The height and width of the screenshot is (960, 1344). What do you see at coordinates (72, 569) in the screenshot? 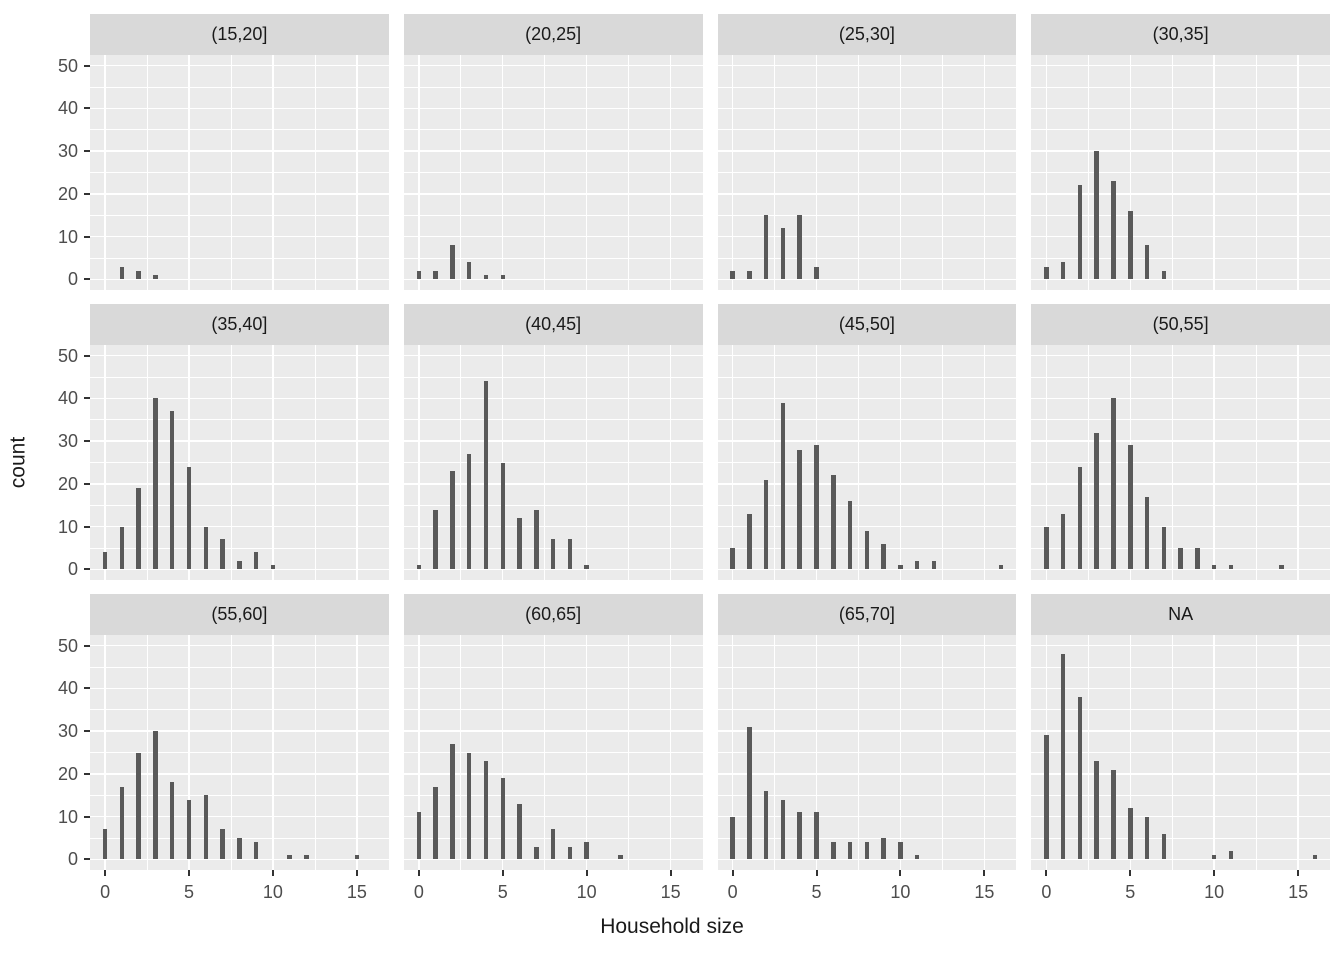
I see `y-tick-label: 0` at bounding box center [72, 569].